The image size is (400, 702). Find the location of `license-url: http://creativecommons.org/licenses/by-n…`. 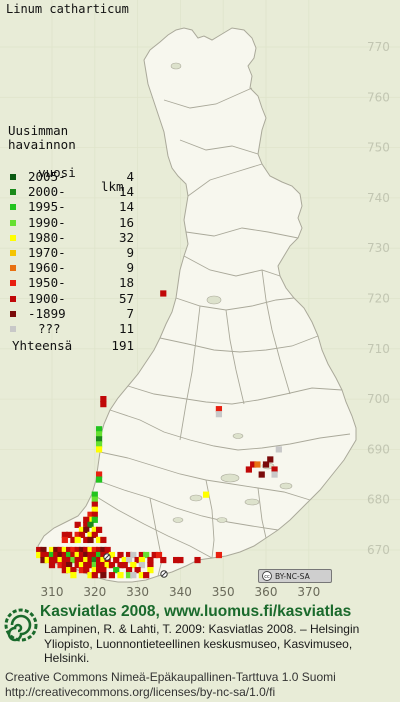

license-url: http://creativecommons.org/licenses/by-n… is located at coordinates (140, 691).